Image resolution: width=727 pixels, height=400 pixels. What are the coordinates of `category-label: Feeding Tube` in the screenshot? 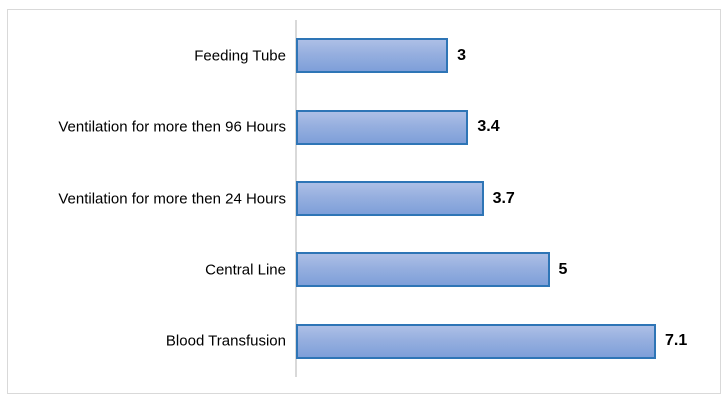 It's located at (240, 56).